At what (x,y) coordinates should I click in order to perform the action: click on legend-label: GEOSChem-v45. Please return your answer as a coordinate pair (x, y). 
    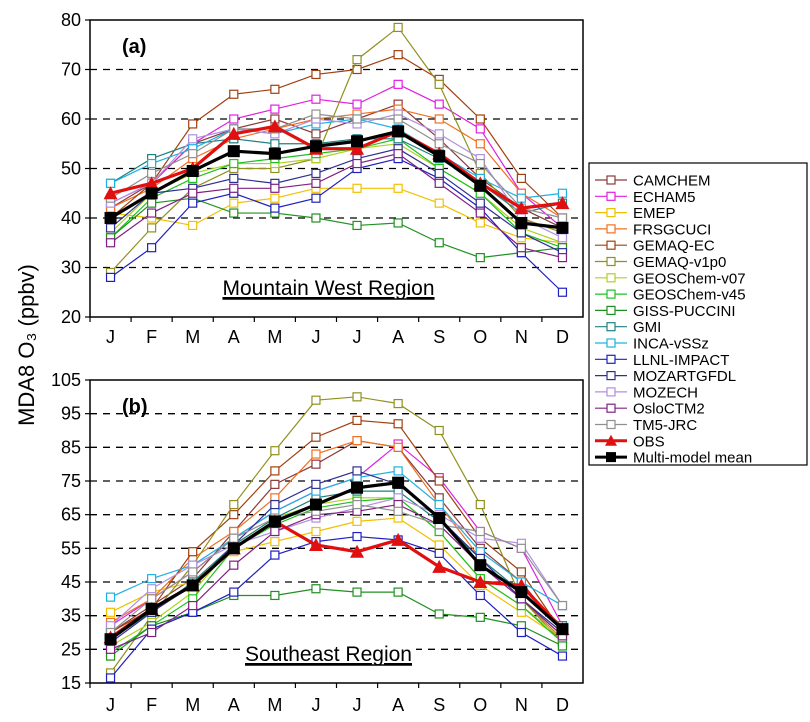
    Looking at the image, I should click on (689, 295).